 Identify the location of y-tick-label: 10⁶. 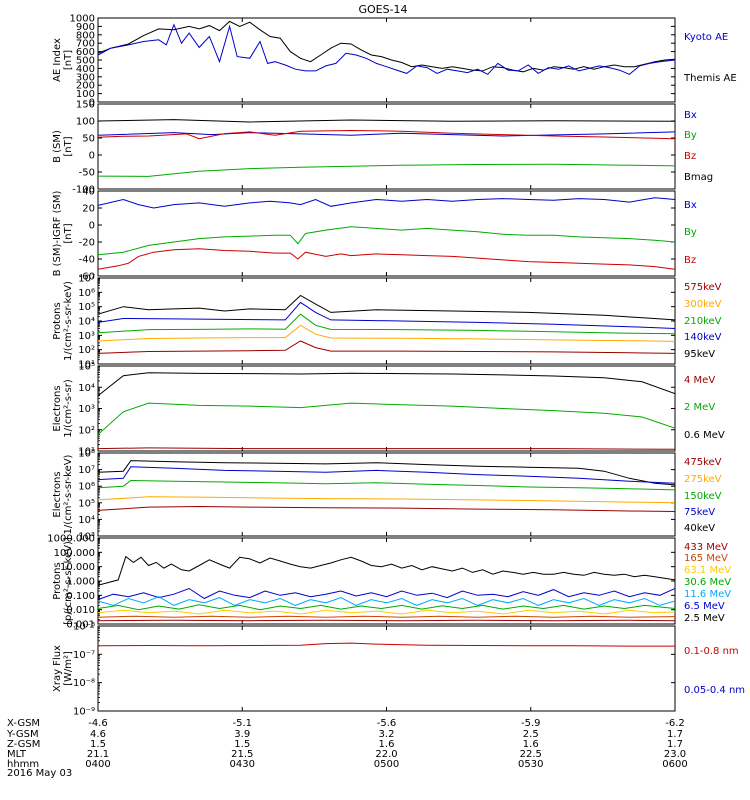
(86, 487).